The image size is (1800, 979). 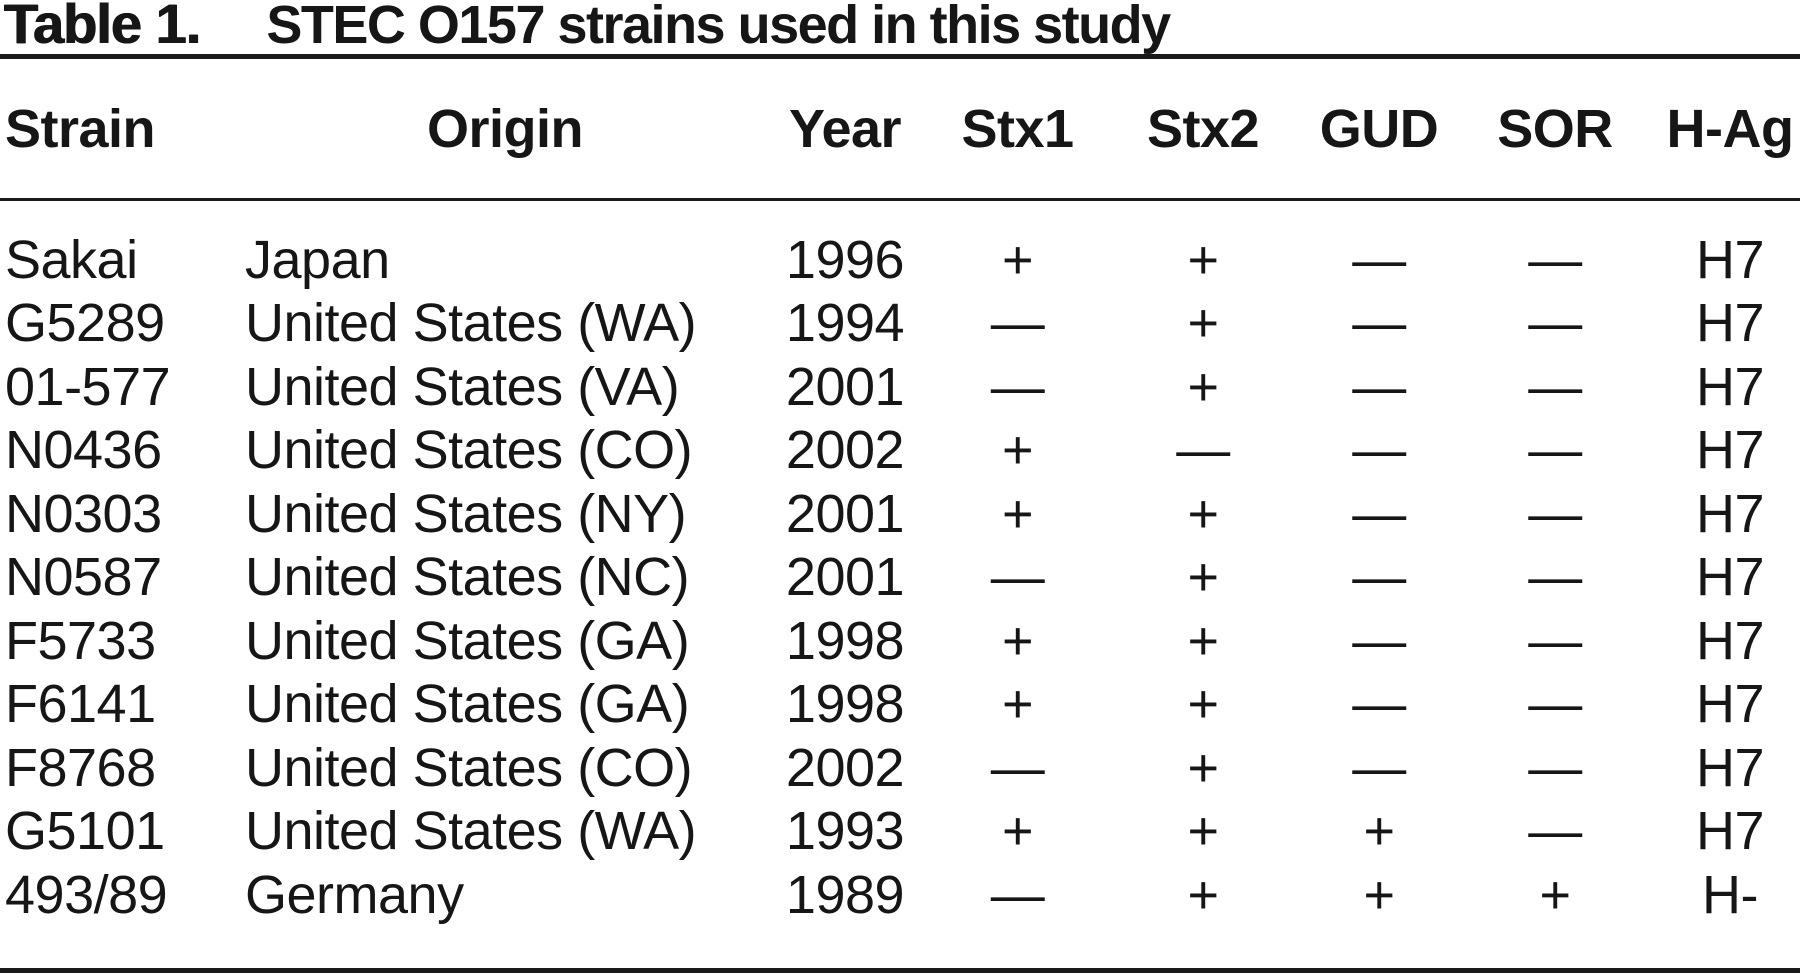 I want to click on cell-strain: Sakai, so click(x=71, y=259).